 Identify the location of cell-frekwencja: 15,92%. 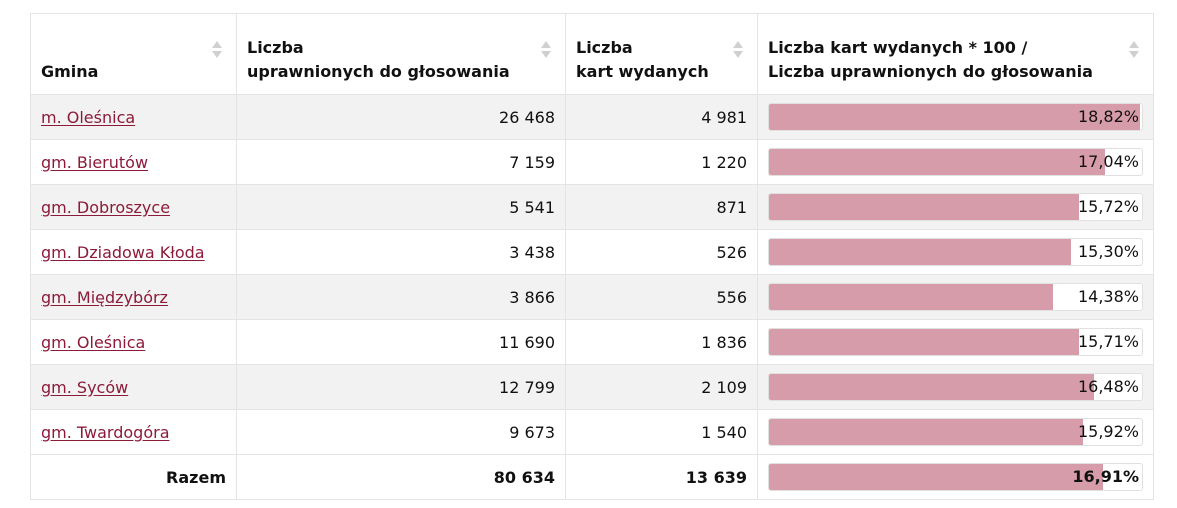
(955, 432).